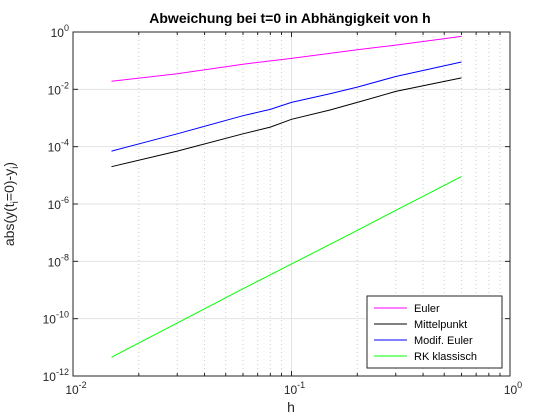  Describe the element at coordinates (291, 407) in the screenshot. I see `x-axis-label: h` at that location.